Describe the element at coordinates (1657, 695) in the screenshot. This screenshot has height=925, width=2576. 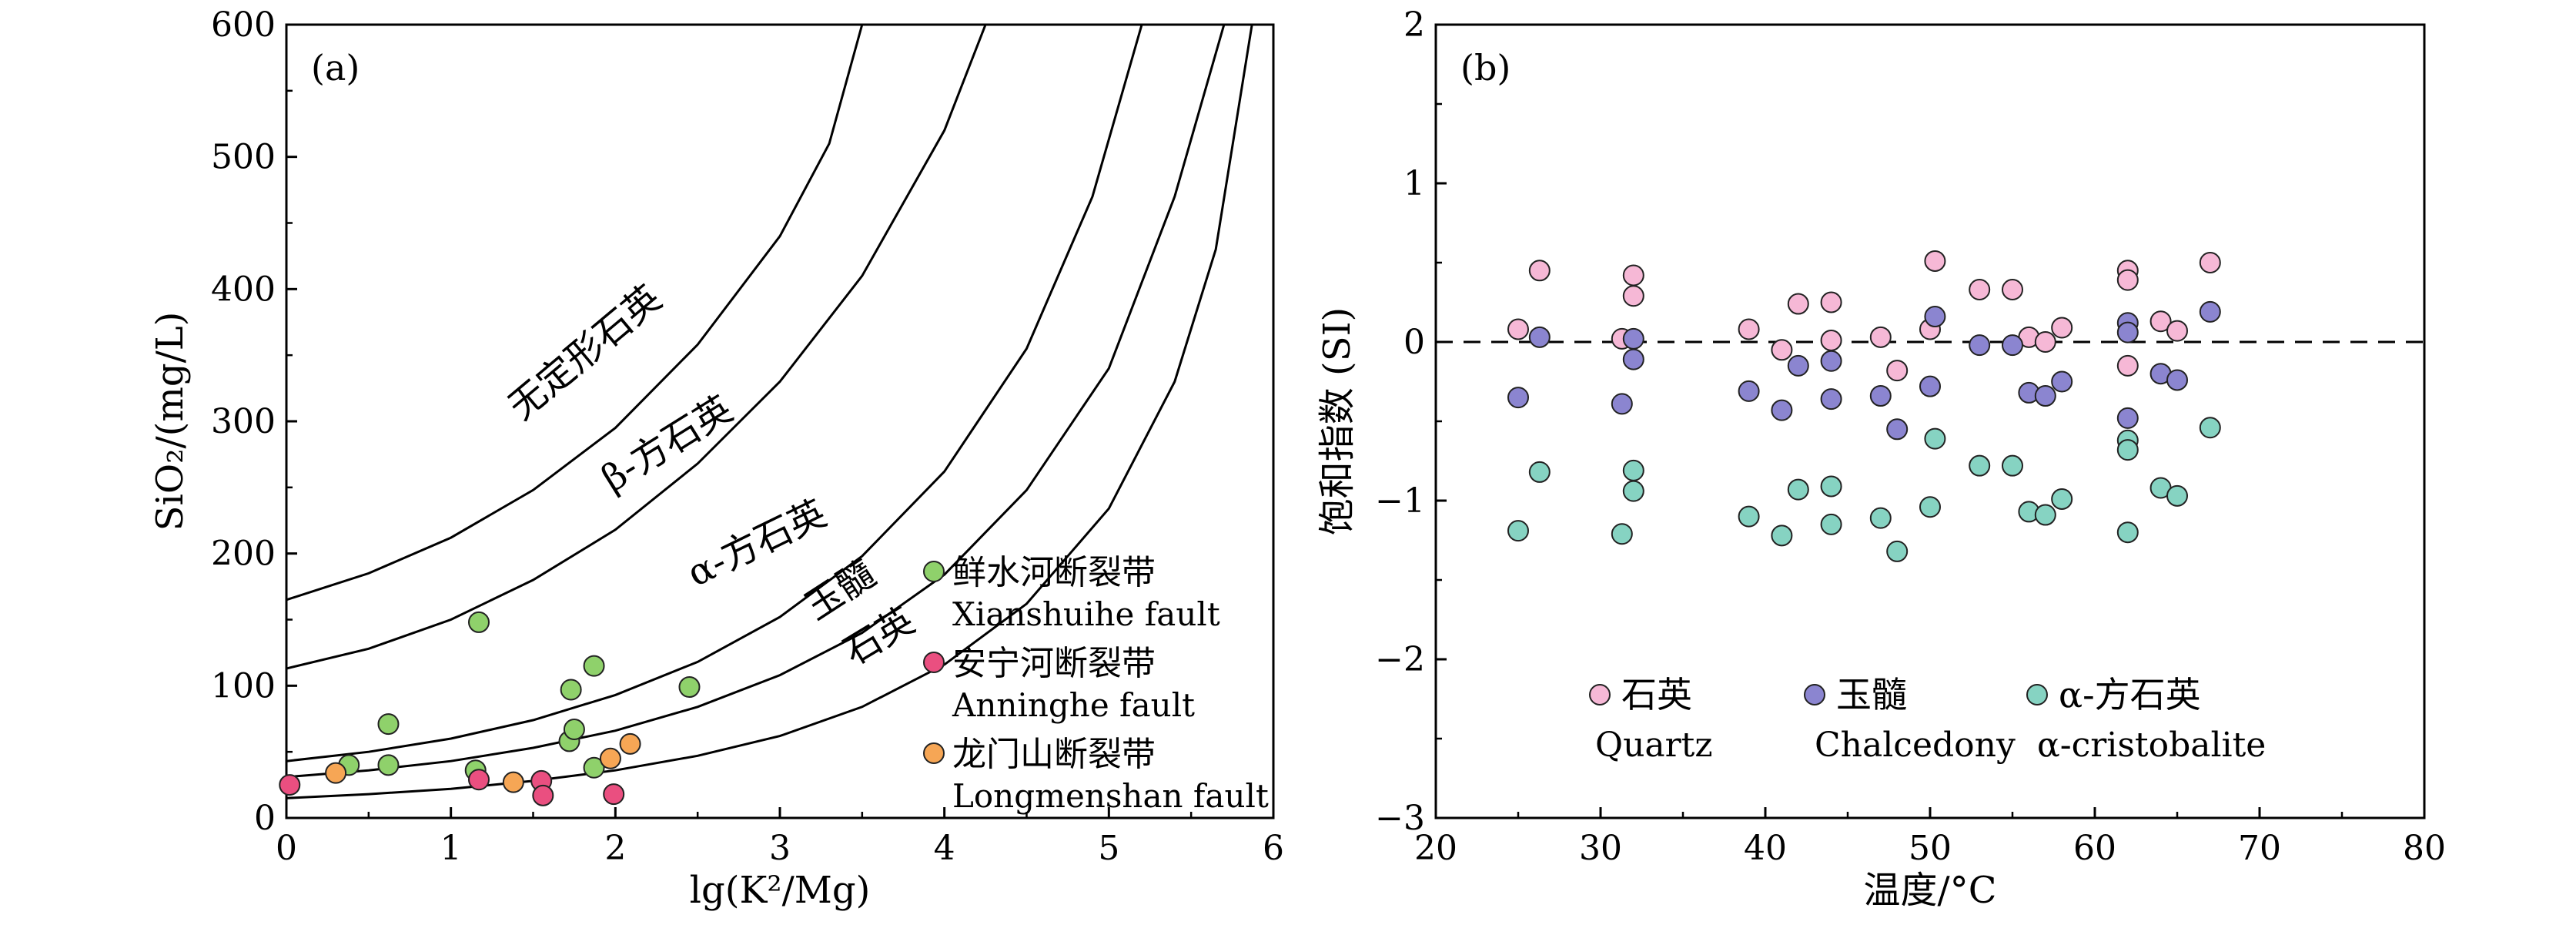
I see `legend-label: 石英` at that location.